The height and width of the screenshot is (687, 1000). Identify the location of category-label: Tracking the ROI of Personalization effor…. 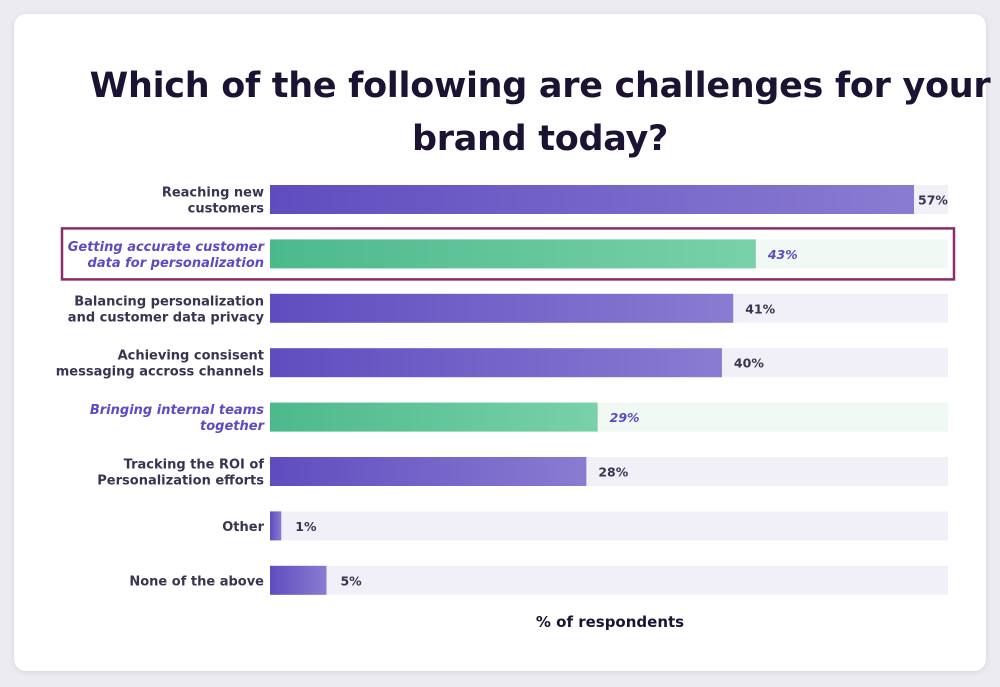
(180, 473).